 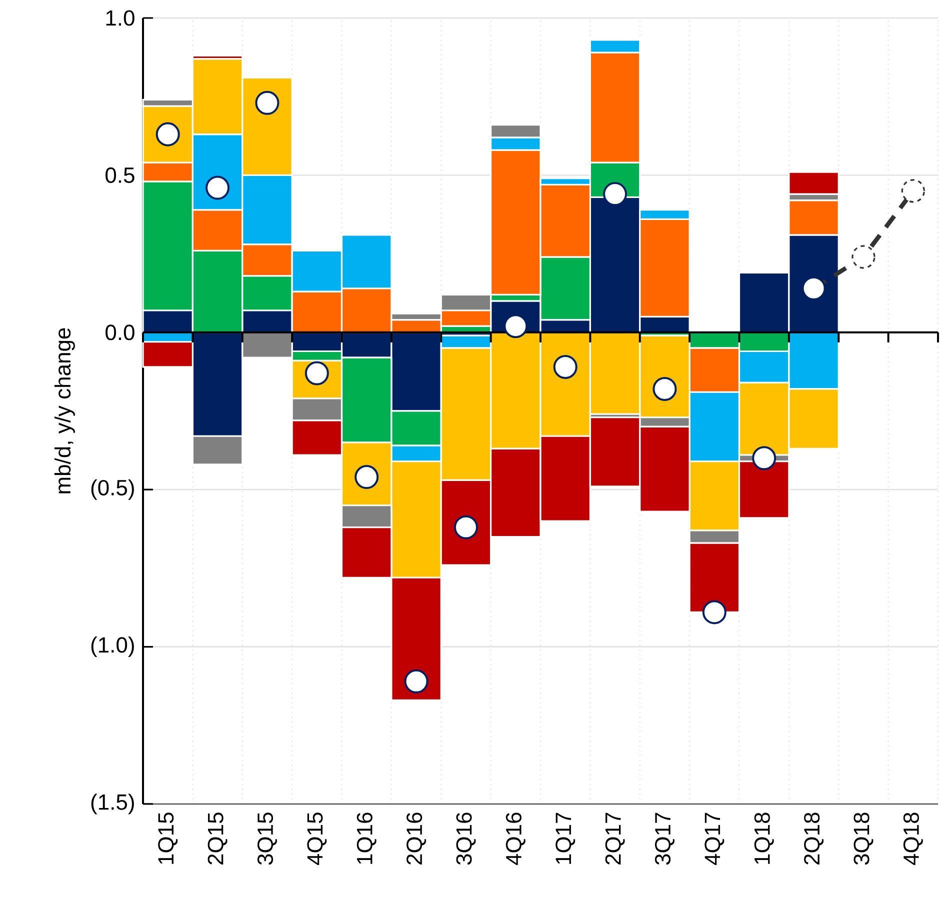 I want to click on x-tick-label: 3Q15, so click(x=267, y=838).